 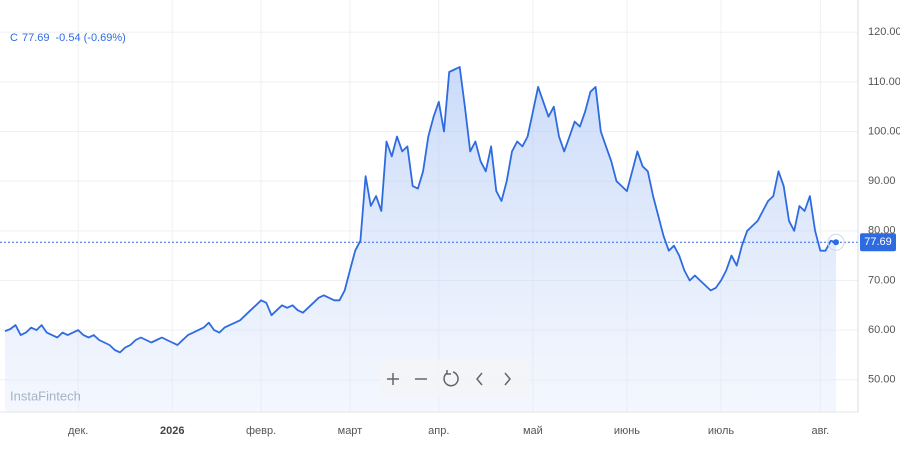 What do you see at coordinates (350, 431) in the screenshot?
I see `x-tick-label: март` at bounding box center [350, 431].